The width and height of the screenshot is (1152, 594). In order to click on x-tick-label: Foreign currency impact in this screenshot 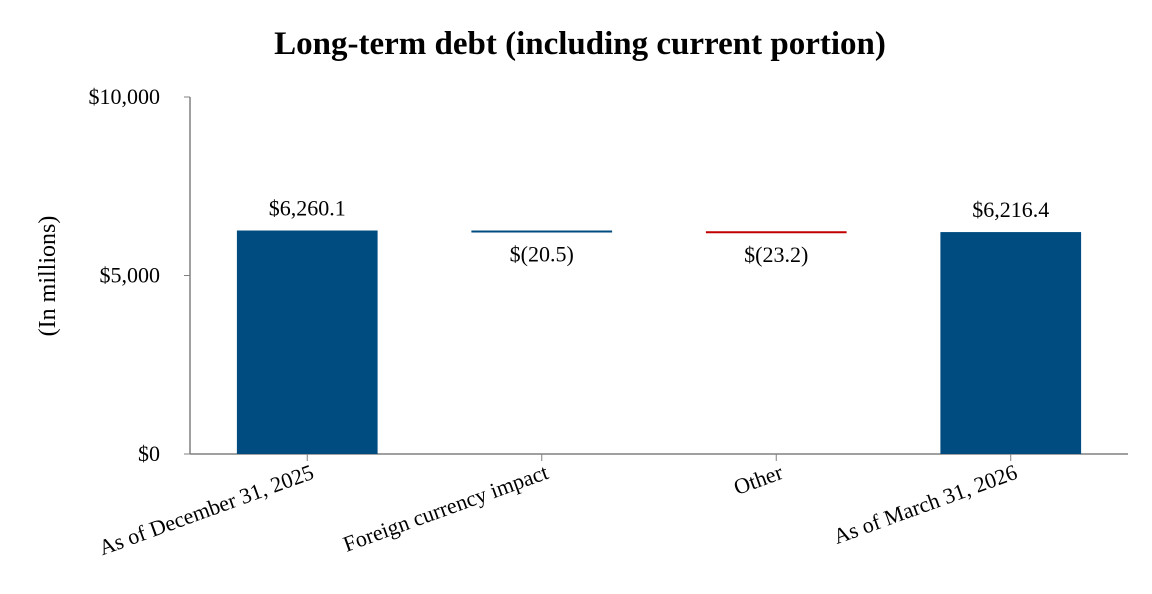, I will do `click(446, 507)`.